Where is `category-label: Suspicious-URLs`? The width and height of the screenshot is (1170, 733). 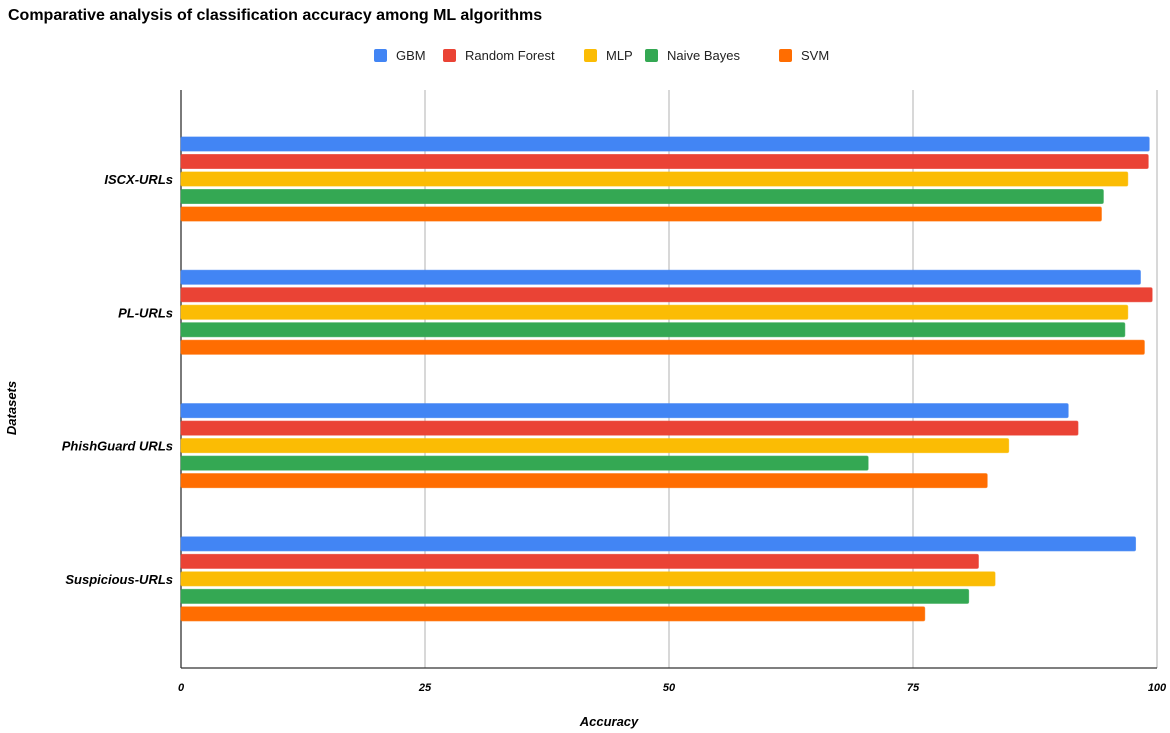 category-label: Suspicious-URLs is located at coordinates (119, 579).